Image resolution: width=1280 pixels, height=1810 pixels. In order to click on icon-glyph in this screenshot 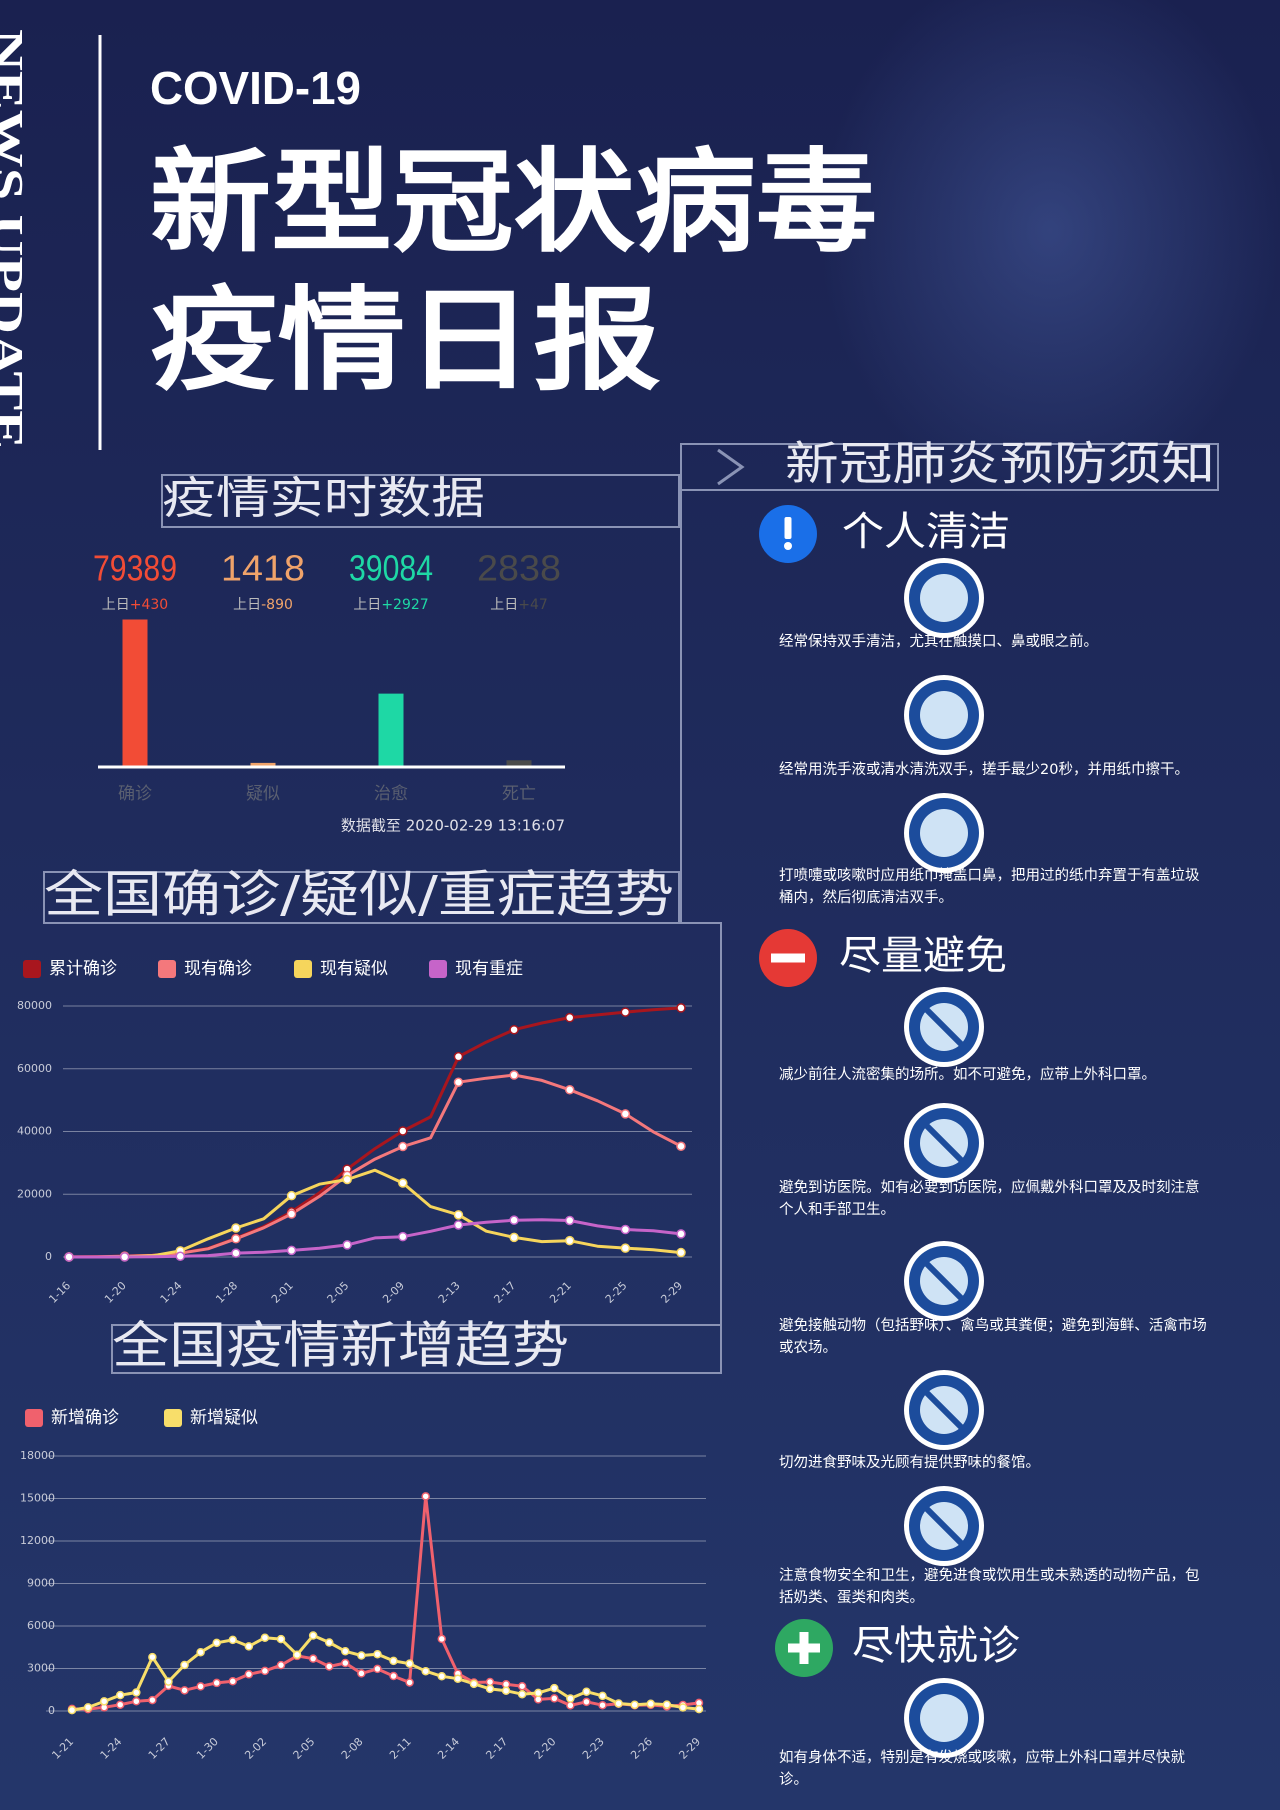, I will do `click(788, 546)`.